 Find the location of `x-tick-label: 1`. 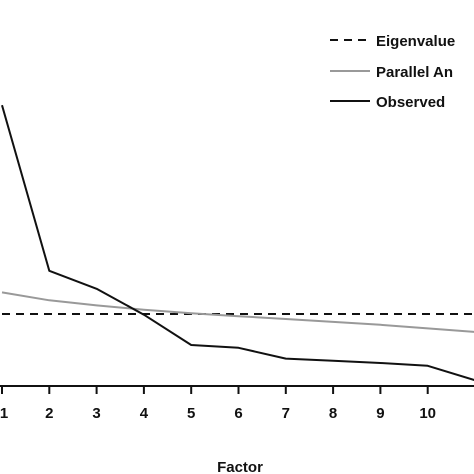

x-tick-label: 1 is located at coordinates (4, 413).